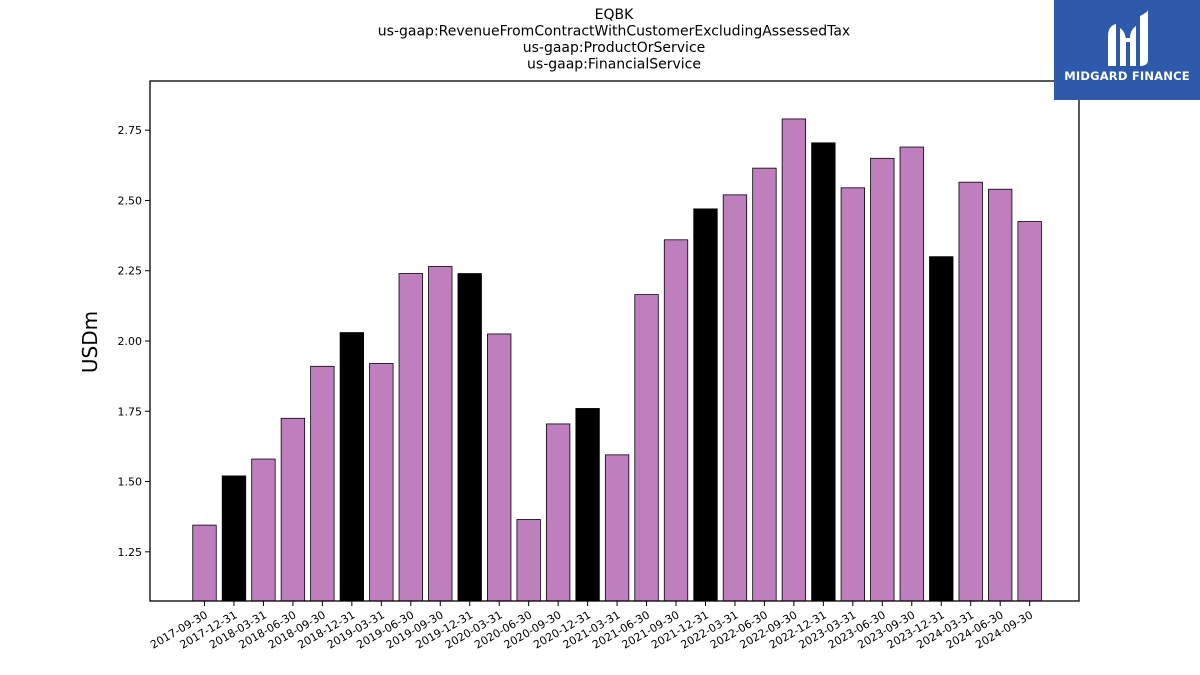  I want to click on chart-title-line-4: us-gaap:FinancialService, so click(614, 65).